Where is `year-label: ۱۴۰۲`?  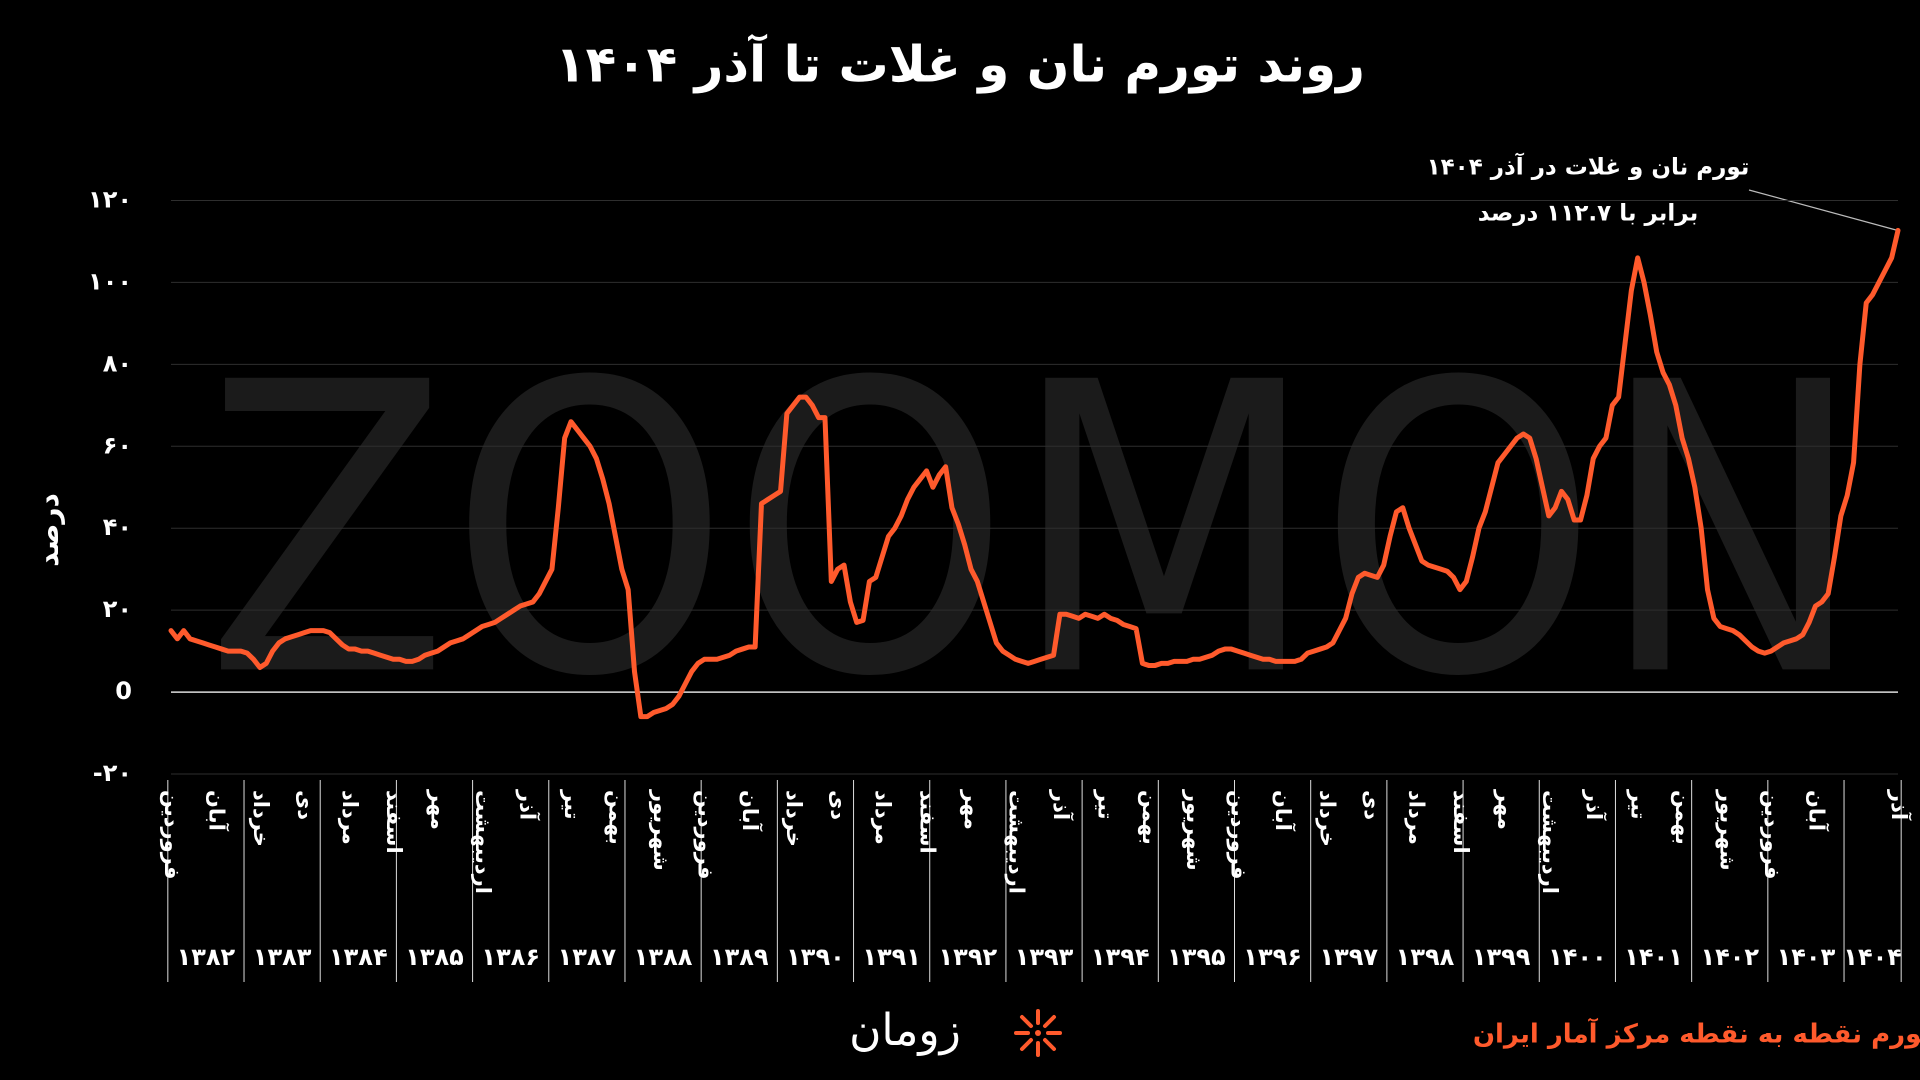 year-label: ۱۴۰۲ is located at coordinates (1729, 957).